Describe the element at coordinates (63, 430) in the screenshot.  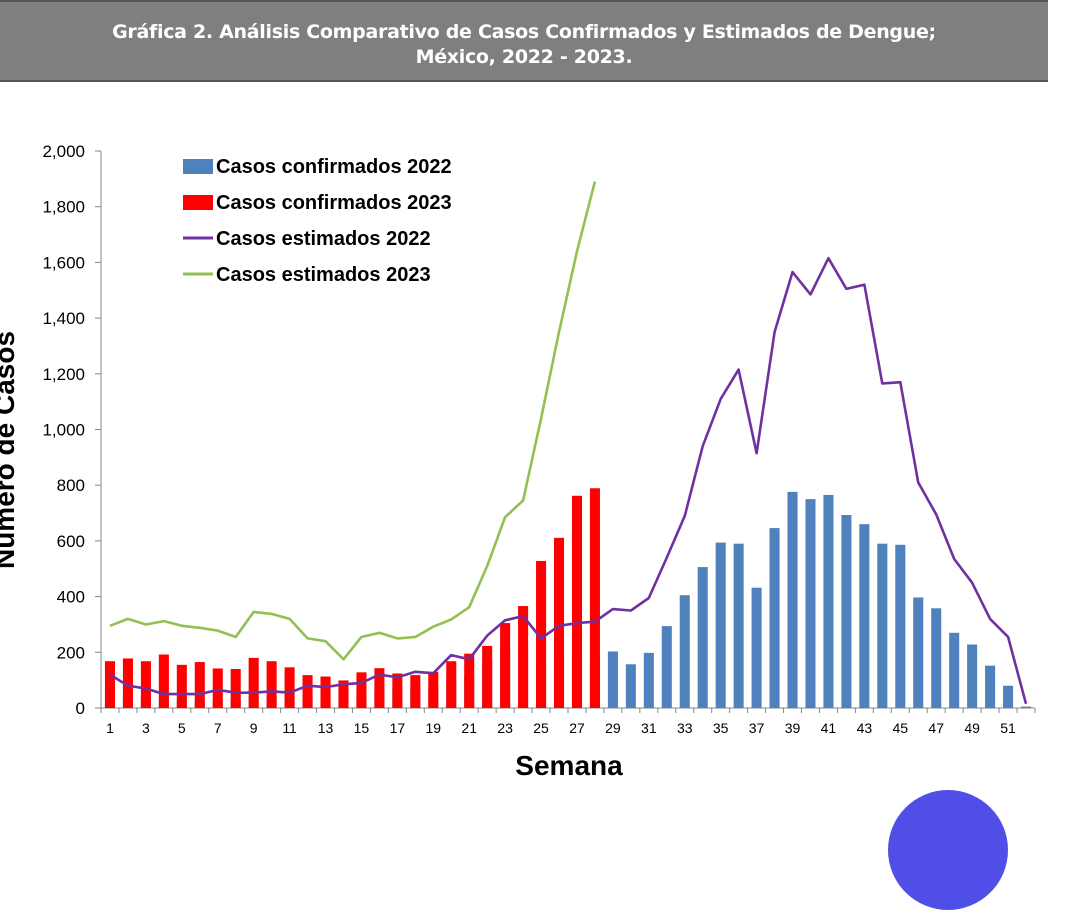
I see `y-tick-label: 1,000` at that location.